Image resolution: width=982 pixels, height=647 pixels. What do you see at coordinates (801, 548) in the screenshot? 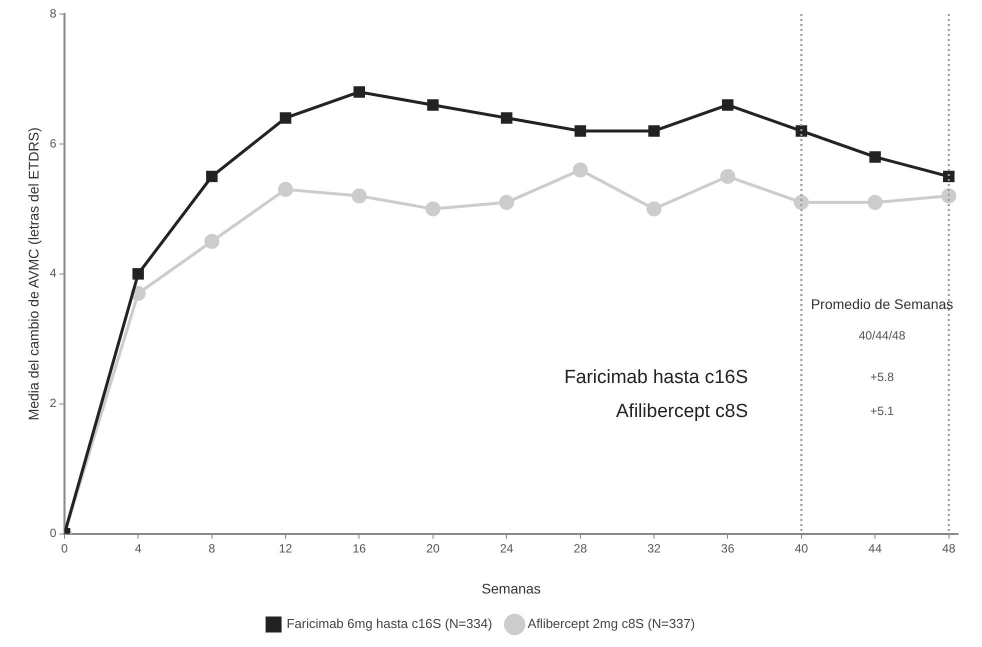
I see `x-tick-label: 40` at bounding box center [801, 548].